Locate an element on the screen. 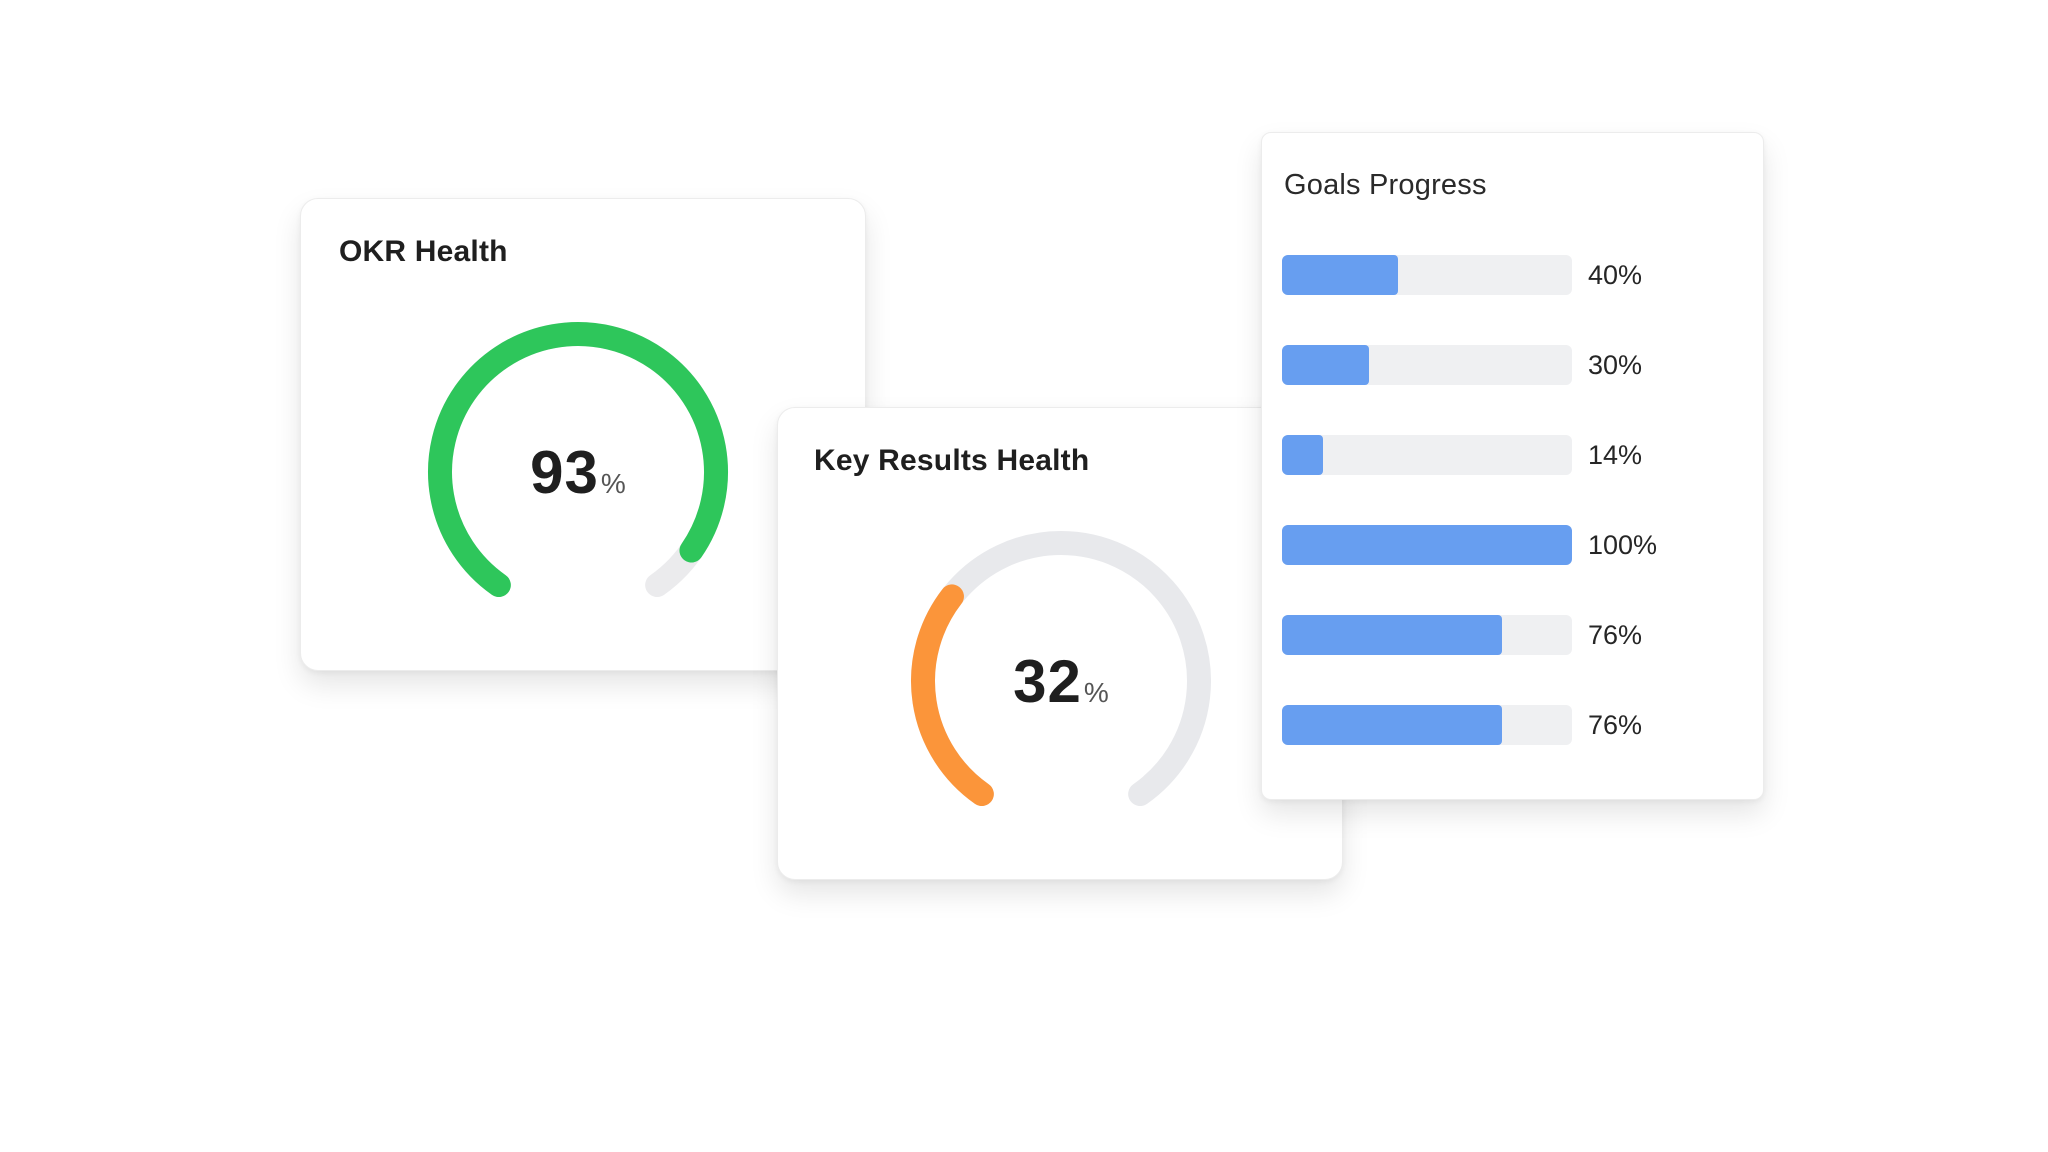 This screenshot has width=2048, height=1152. goal-progress-row: 40% is located at coordinates (1512, 275).